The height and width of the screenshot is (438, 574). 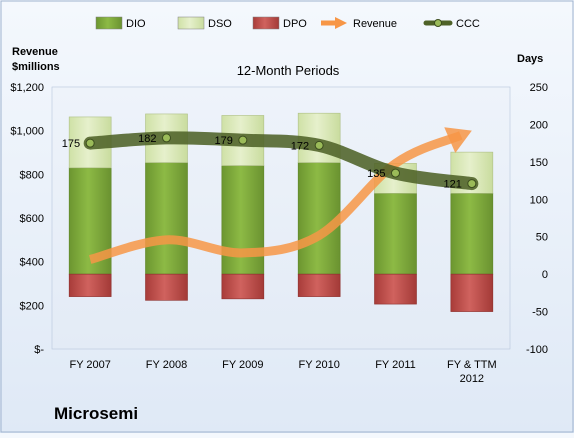 I want to click on left-tick-label: $-, so click(x=39, y=350).